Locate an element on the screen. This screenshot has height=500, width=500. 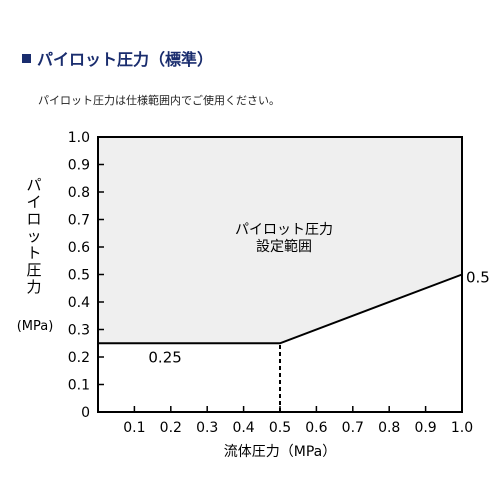
region-label-line1: パイロット圧力 is located at coordinates (284, 230).